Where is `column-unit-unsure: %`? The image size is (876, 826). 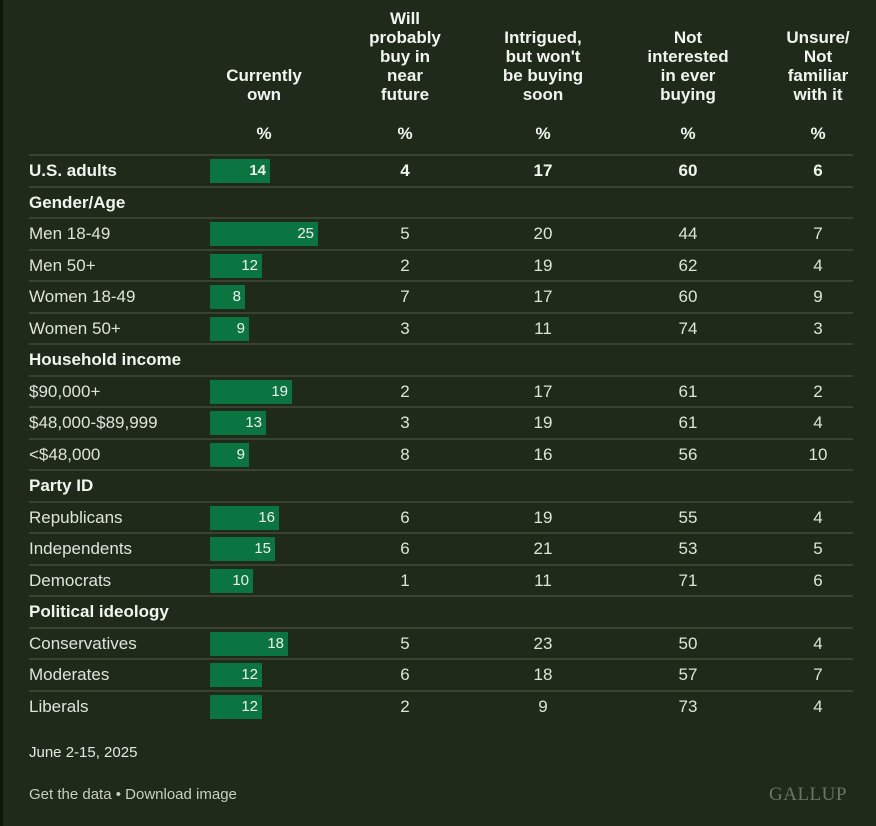 column-unit-unsure: % is located at coordinates (818, 133).